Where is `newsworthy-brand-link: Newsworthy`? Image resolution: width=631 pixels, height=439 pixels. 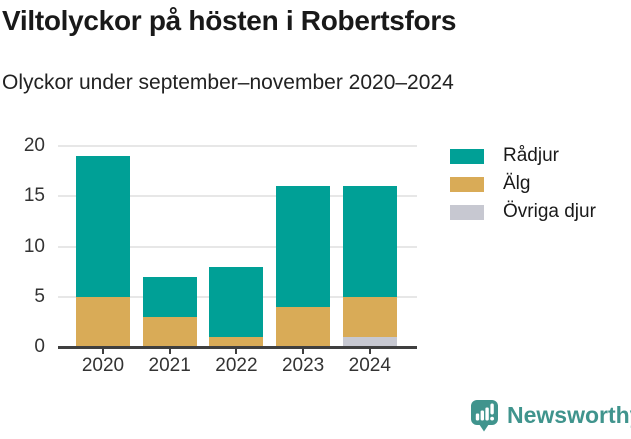 newsworthy-brand-link: Newsworthy is located at coordinates (550, 415).